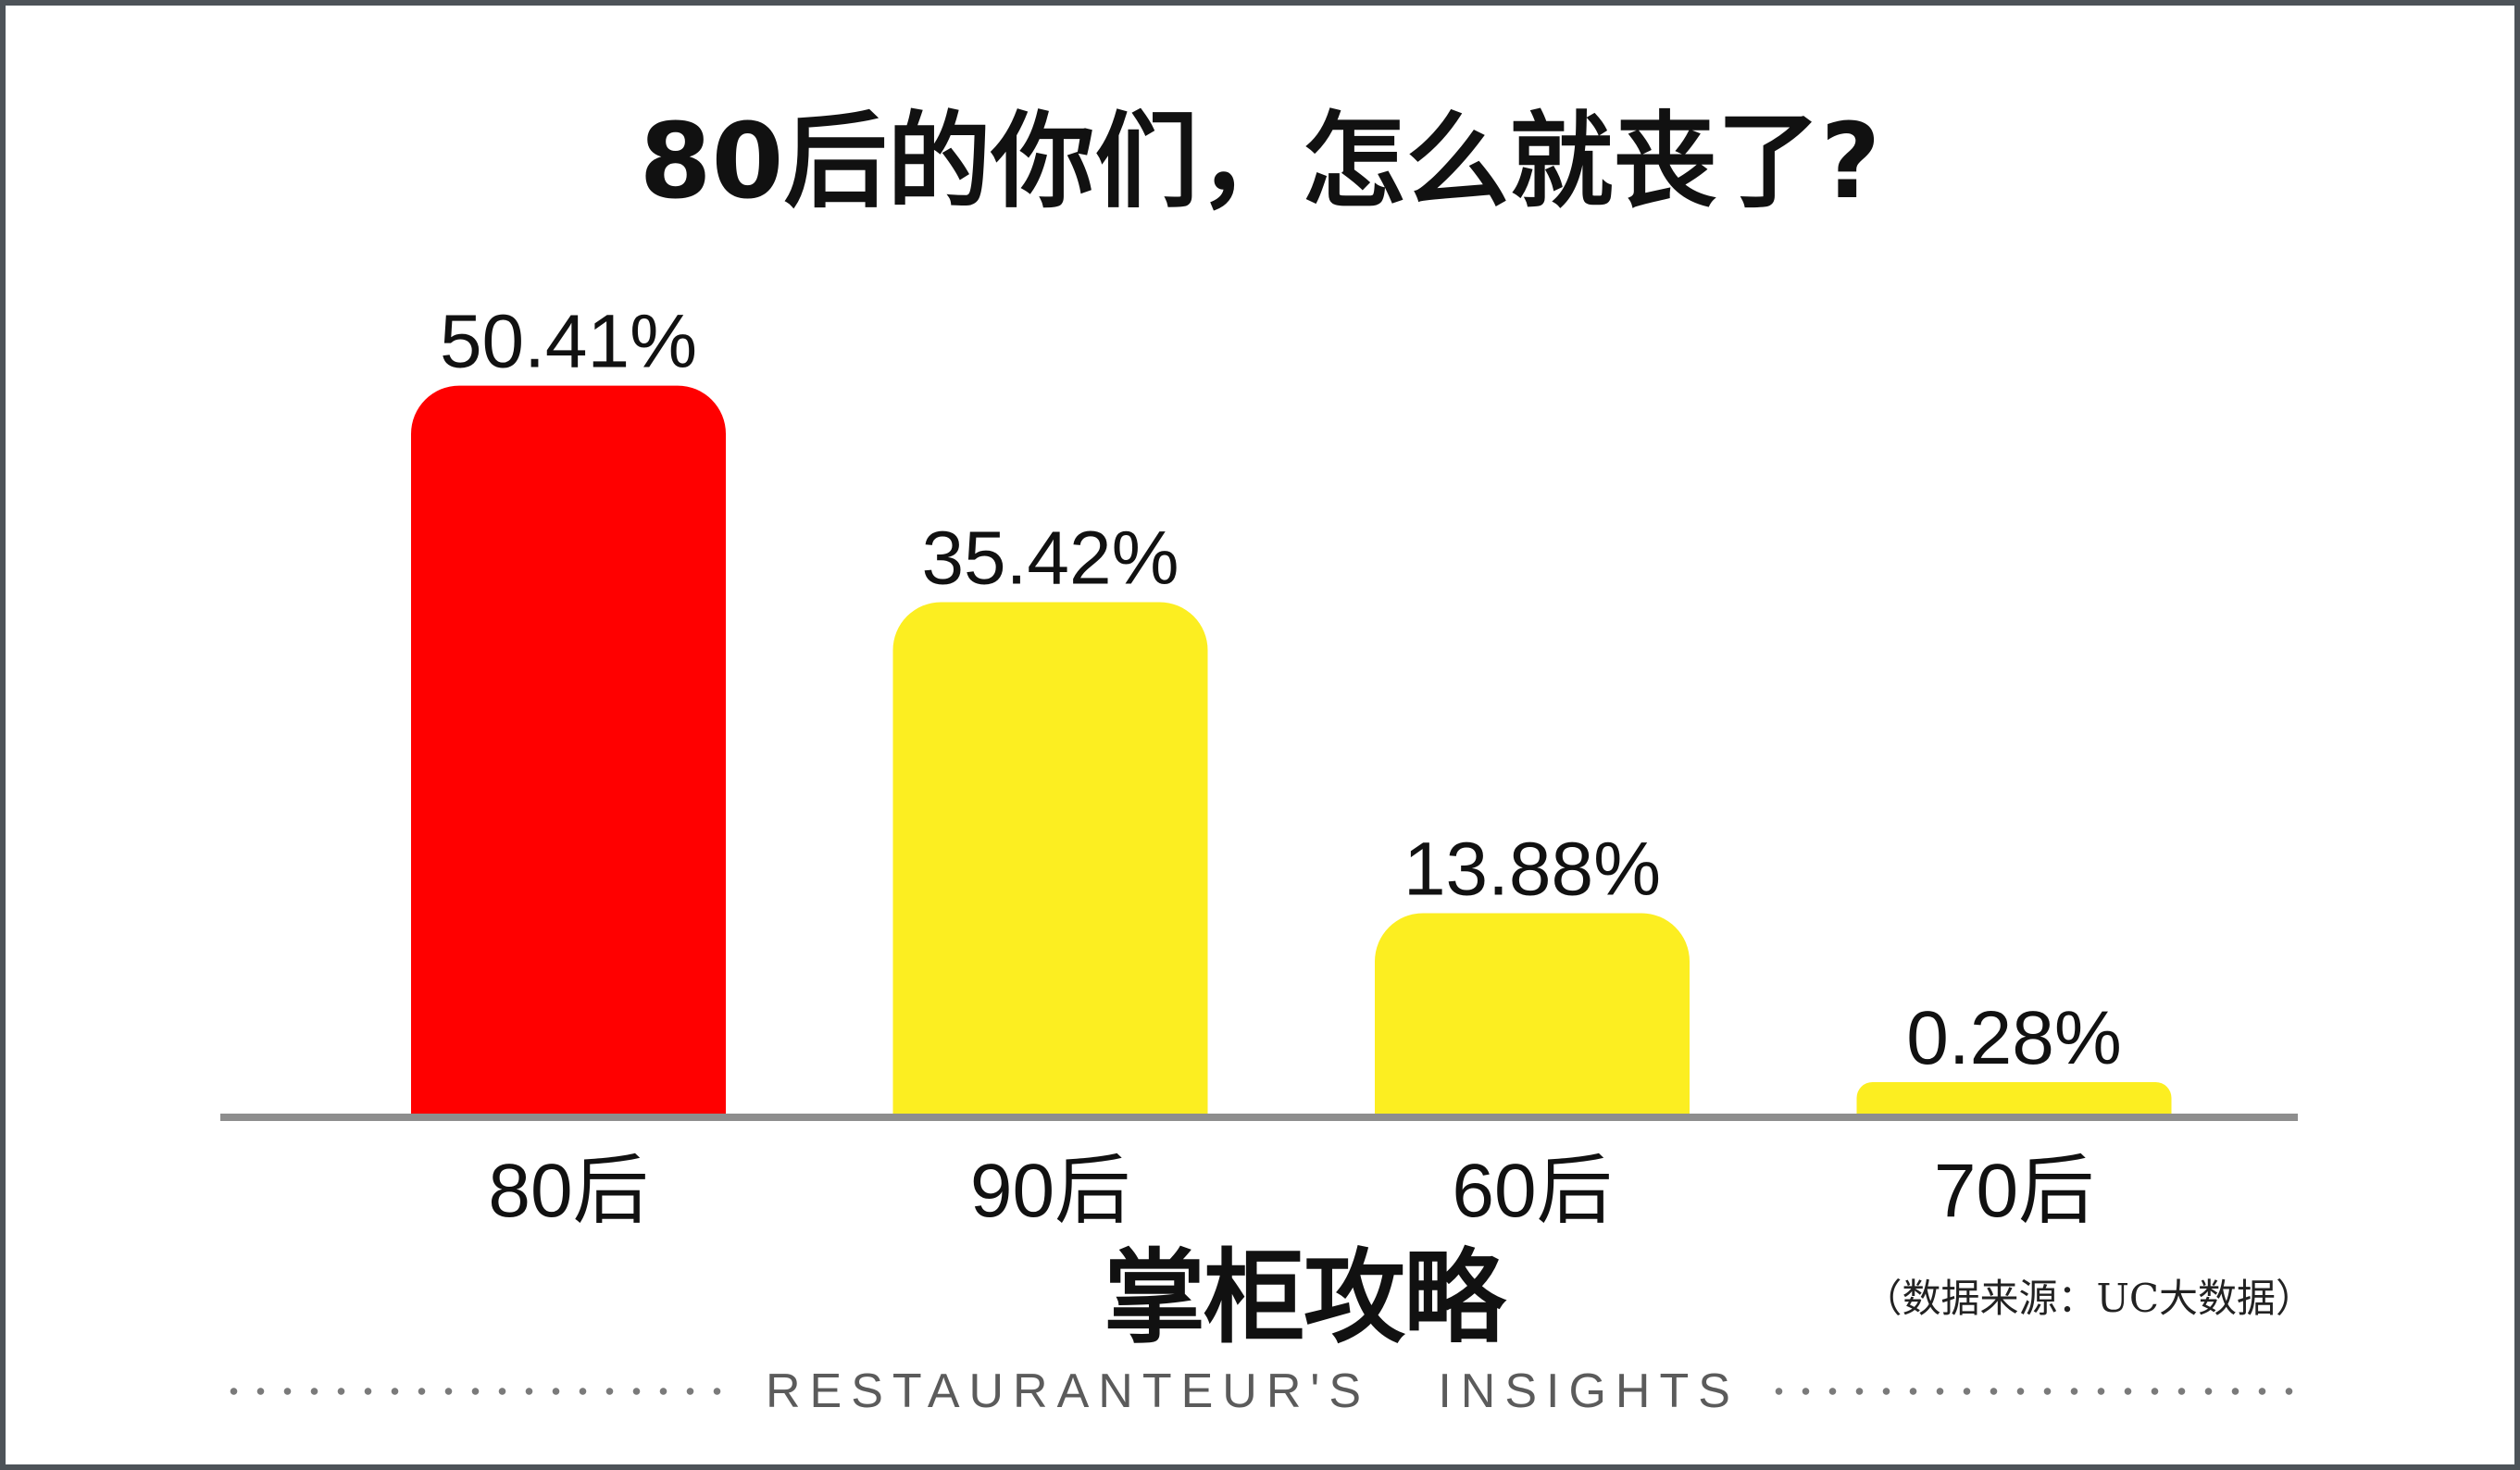 The width and height of the screenshot is (2520, 1470). Describe the element at coordinates (480, 1391) in the screenshot. I see `dotted-divider-left` at that location.